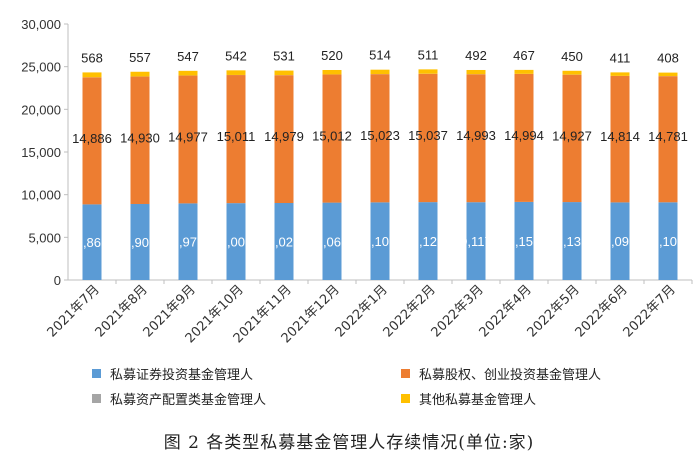 Image resolution: width=698 pixels, height=461 pixels. What do you see at coordinates (188, 400) in the screenshot?
I see `legend-label: 私募资产配置类基金管理人` at bounding box center [188, 400].